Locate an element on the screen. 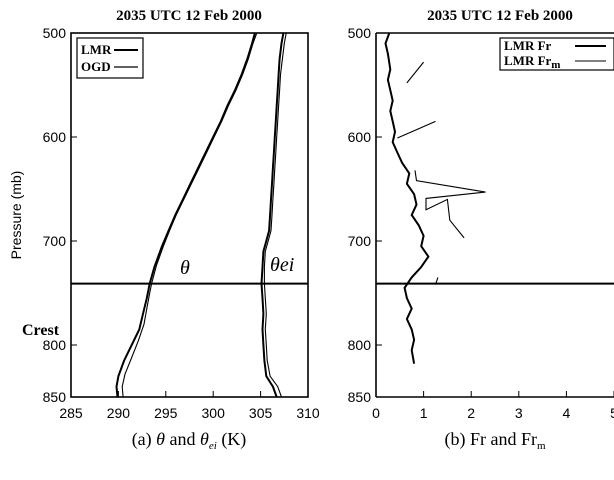 The image size is (614, 480). panel-a-ytick-label: 800 is located at coordinates (55, 345).